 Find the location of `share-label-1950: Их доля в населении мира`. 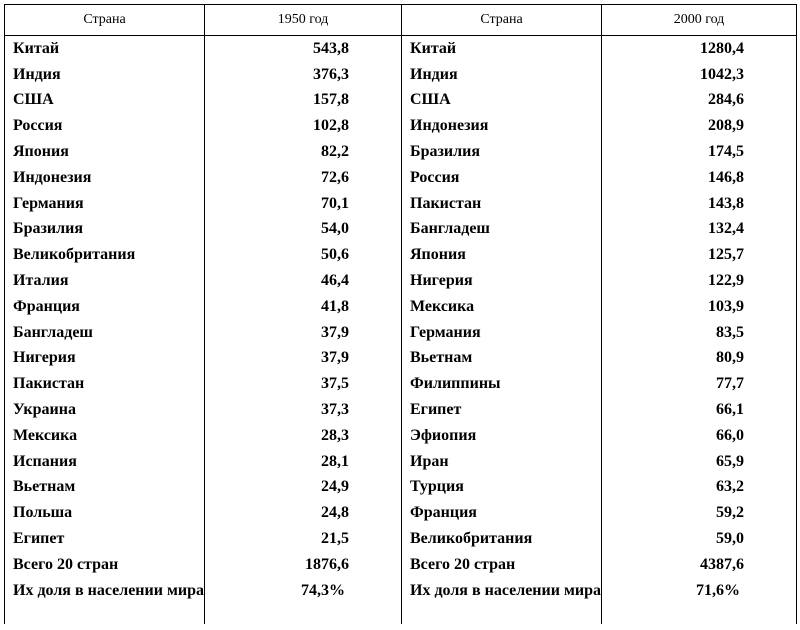

share-label-1950: Их доля в населении мира is located at coordinates (104, 600).